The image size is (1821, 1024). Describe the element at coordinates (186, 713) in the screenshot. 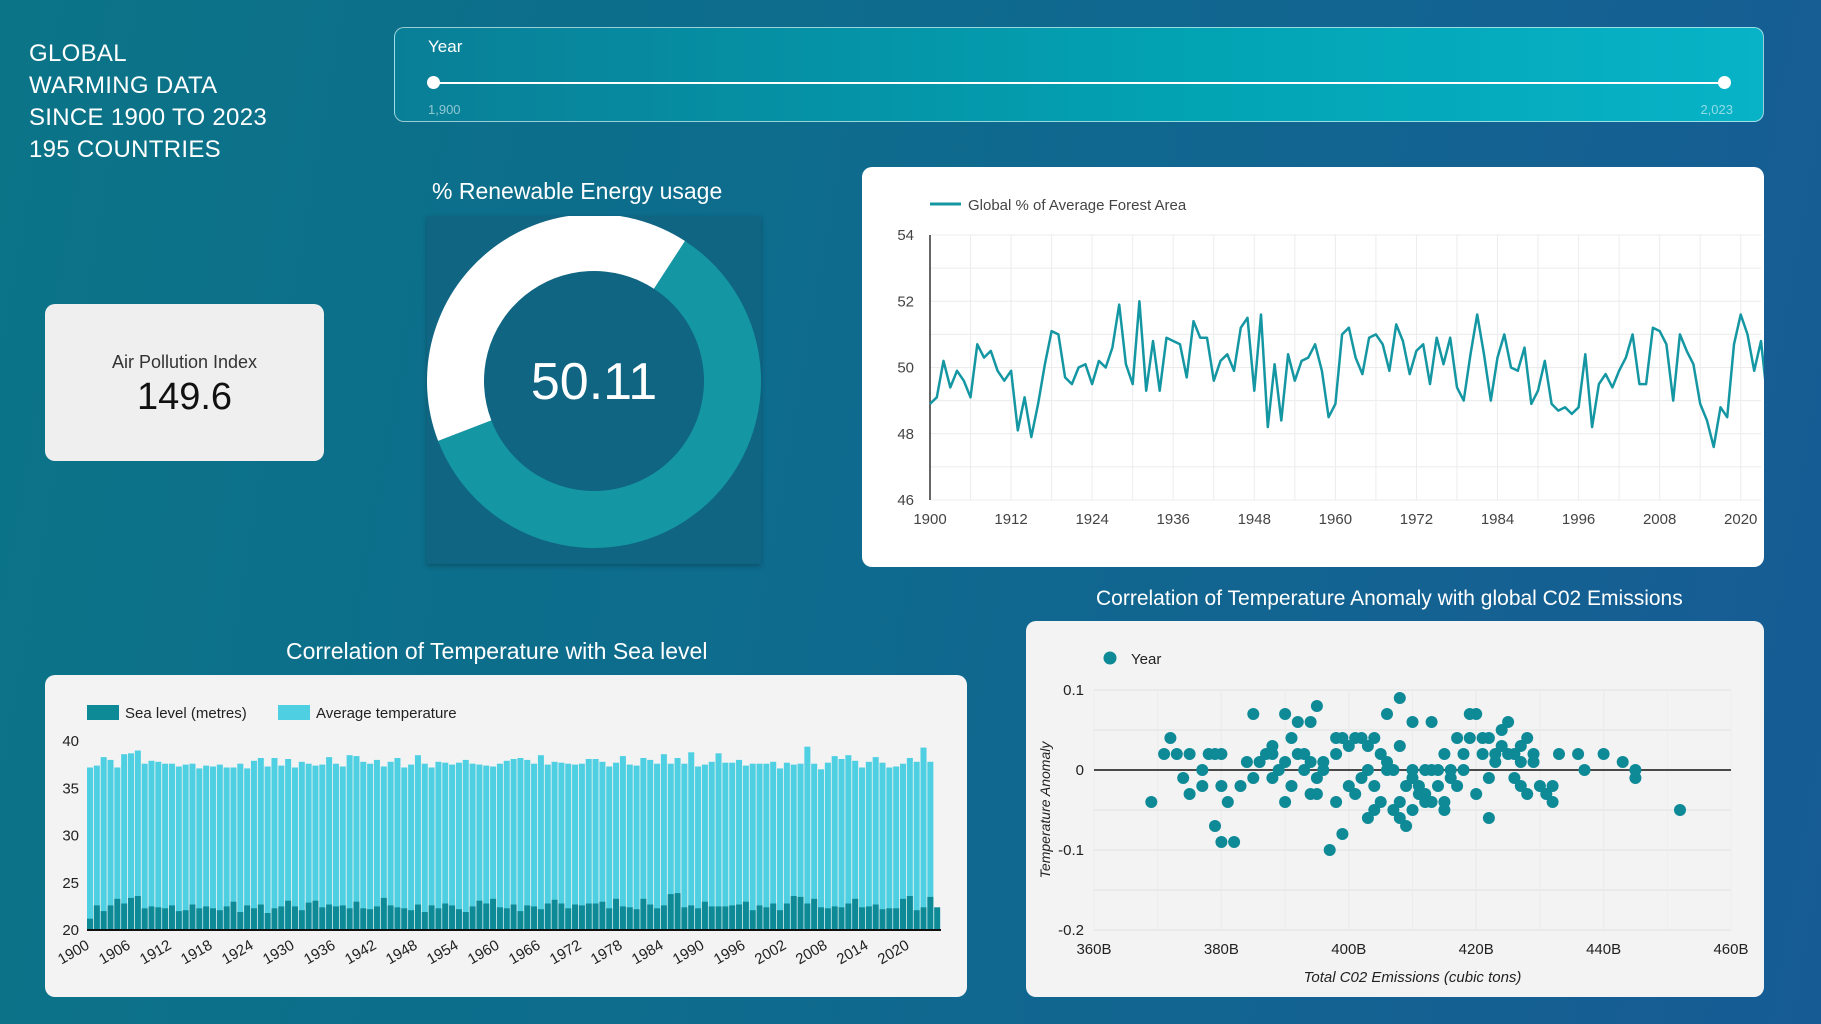

I see `legend-label: Sea level (metres)` at that location.